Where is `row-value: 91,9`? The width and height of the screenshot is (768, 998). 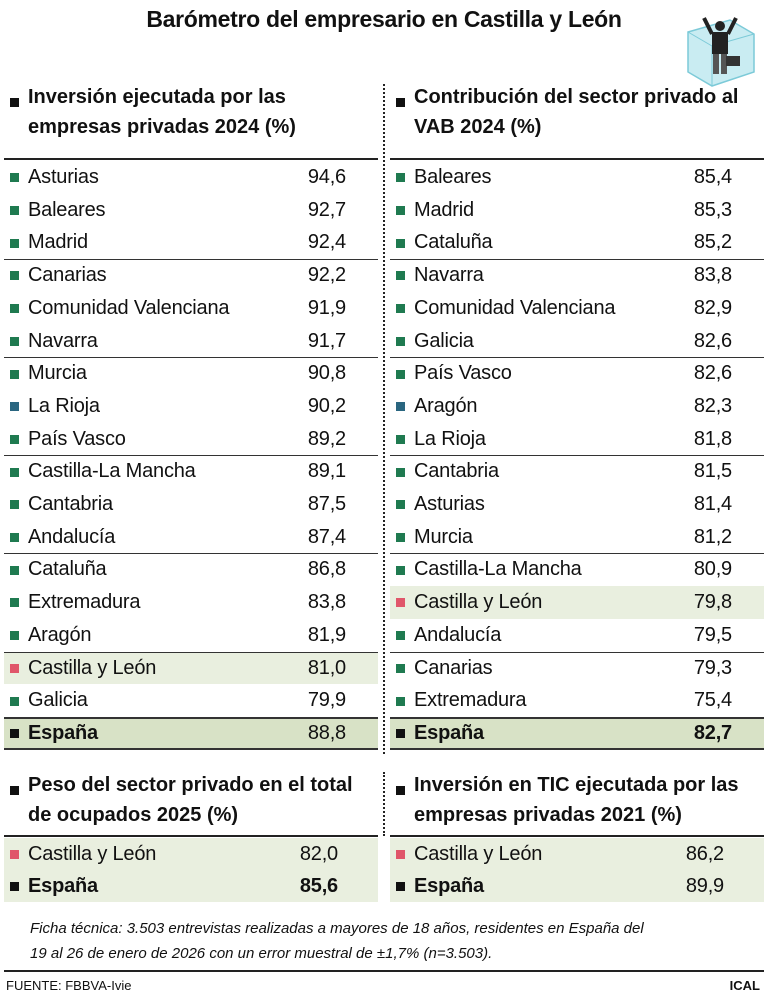 row-value: 91,9 is located at coordinates (326, 307).